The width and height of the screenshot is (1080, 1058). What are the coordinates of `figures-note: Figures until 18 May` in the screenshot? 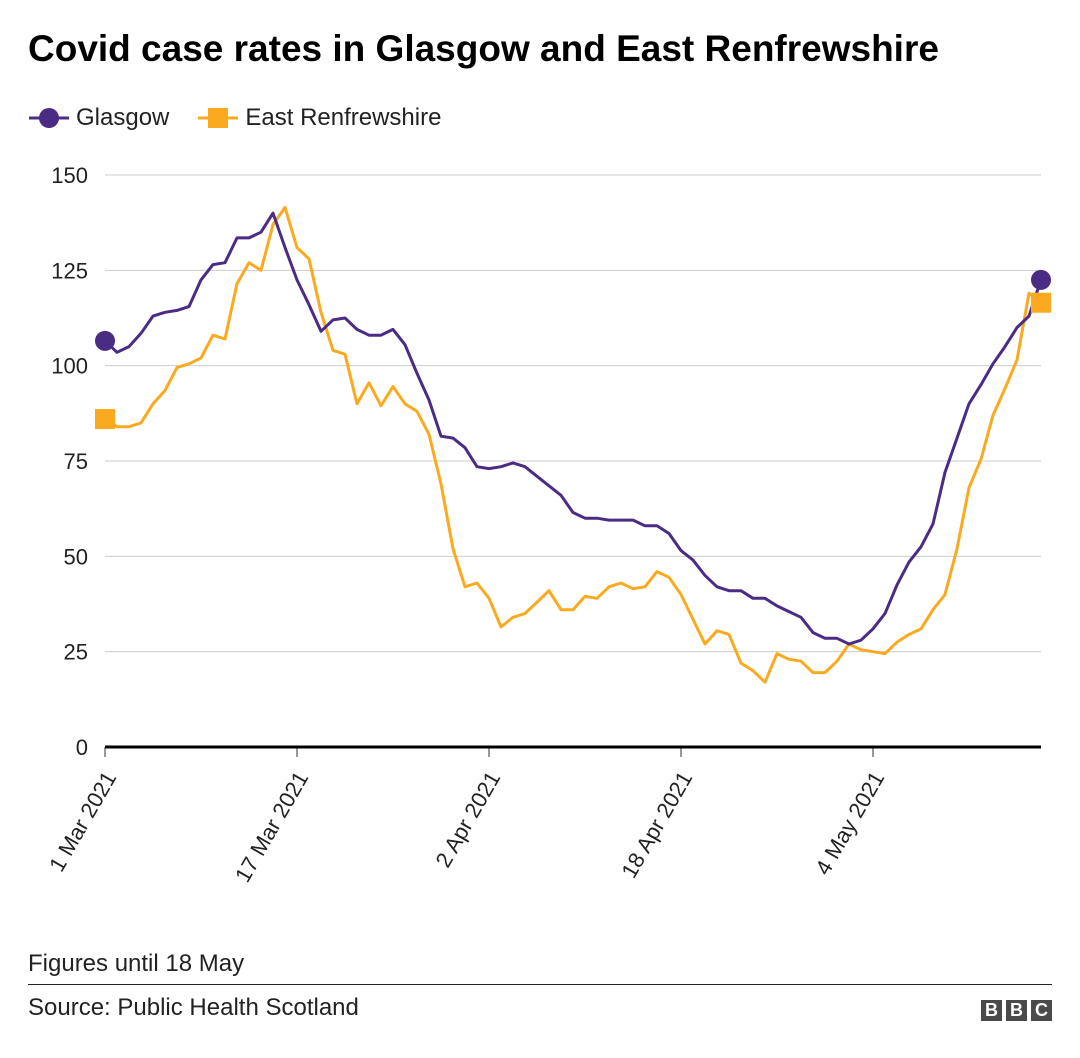 It's located at (136, 963).